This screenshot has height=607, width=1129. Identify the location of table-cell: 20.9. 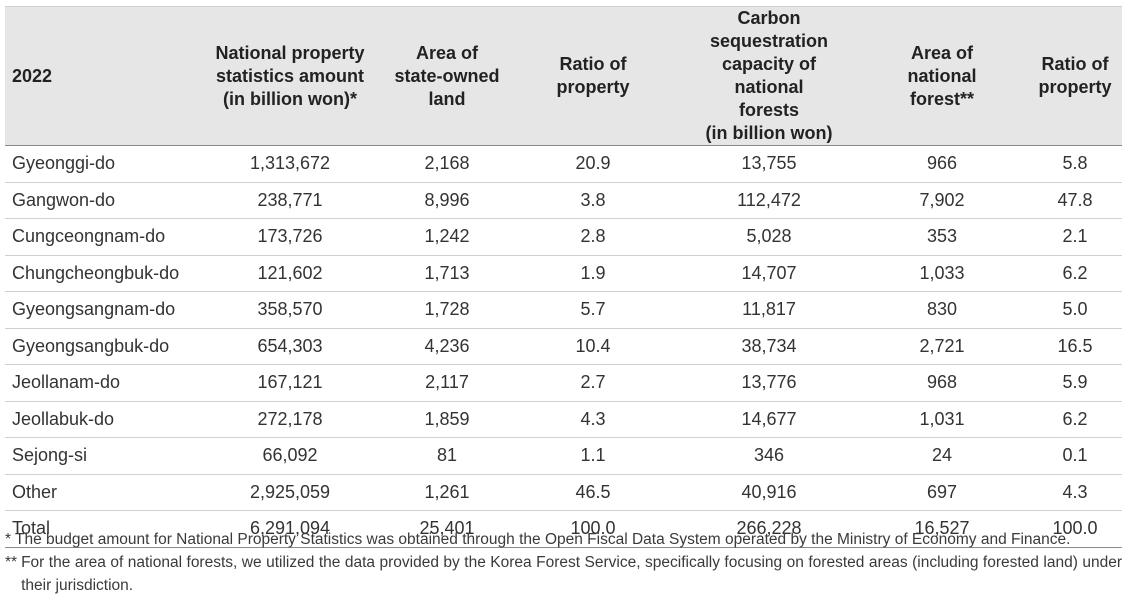
(593, 164).